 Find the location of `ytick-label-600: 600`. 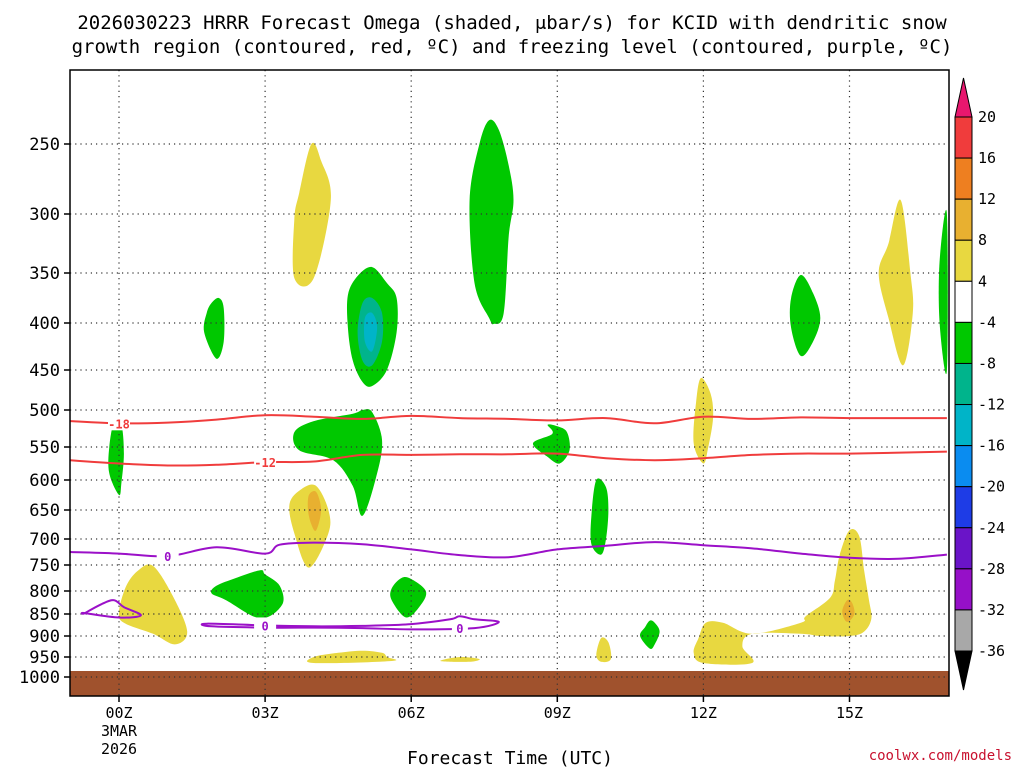

ytick-label-600: 600 is located at coordinates (44, 481).